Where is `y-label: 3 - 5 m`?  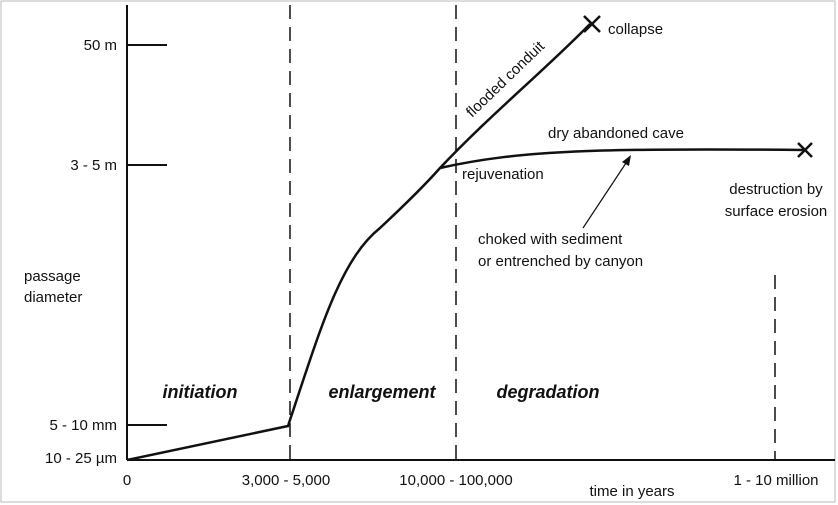 y-label: 3 - 5 m is located at coordinates (93, 165).